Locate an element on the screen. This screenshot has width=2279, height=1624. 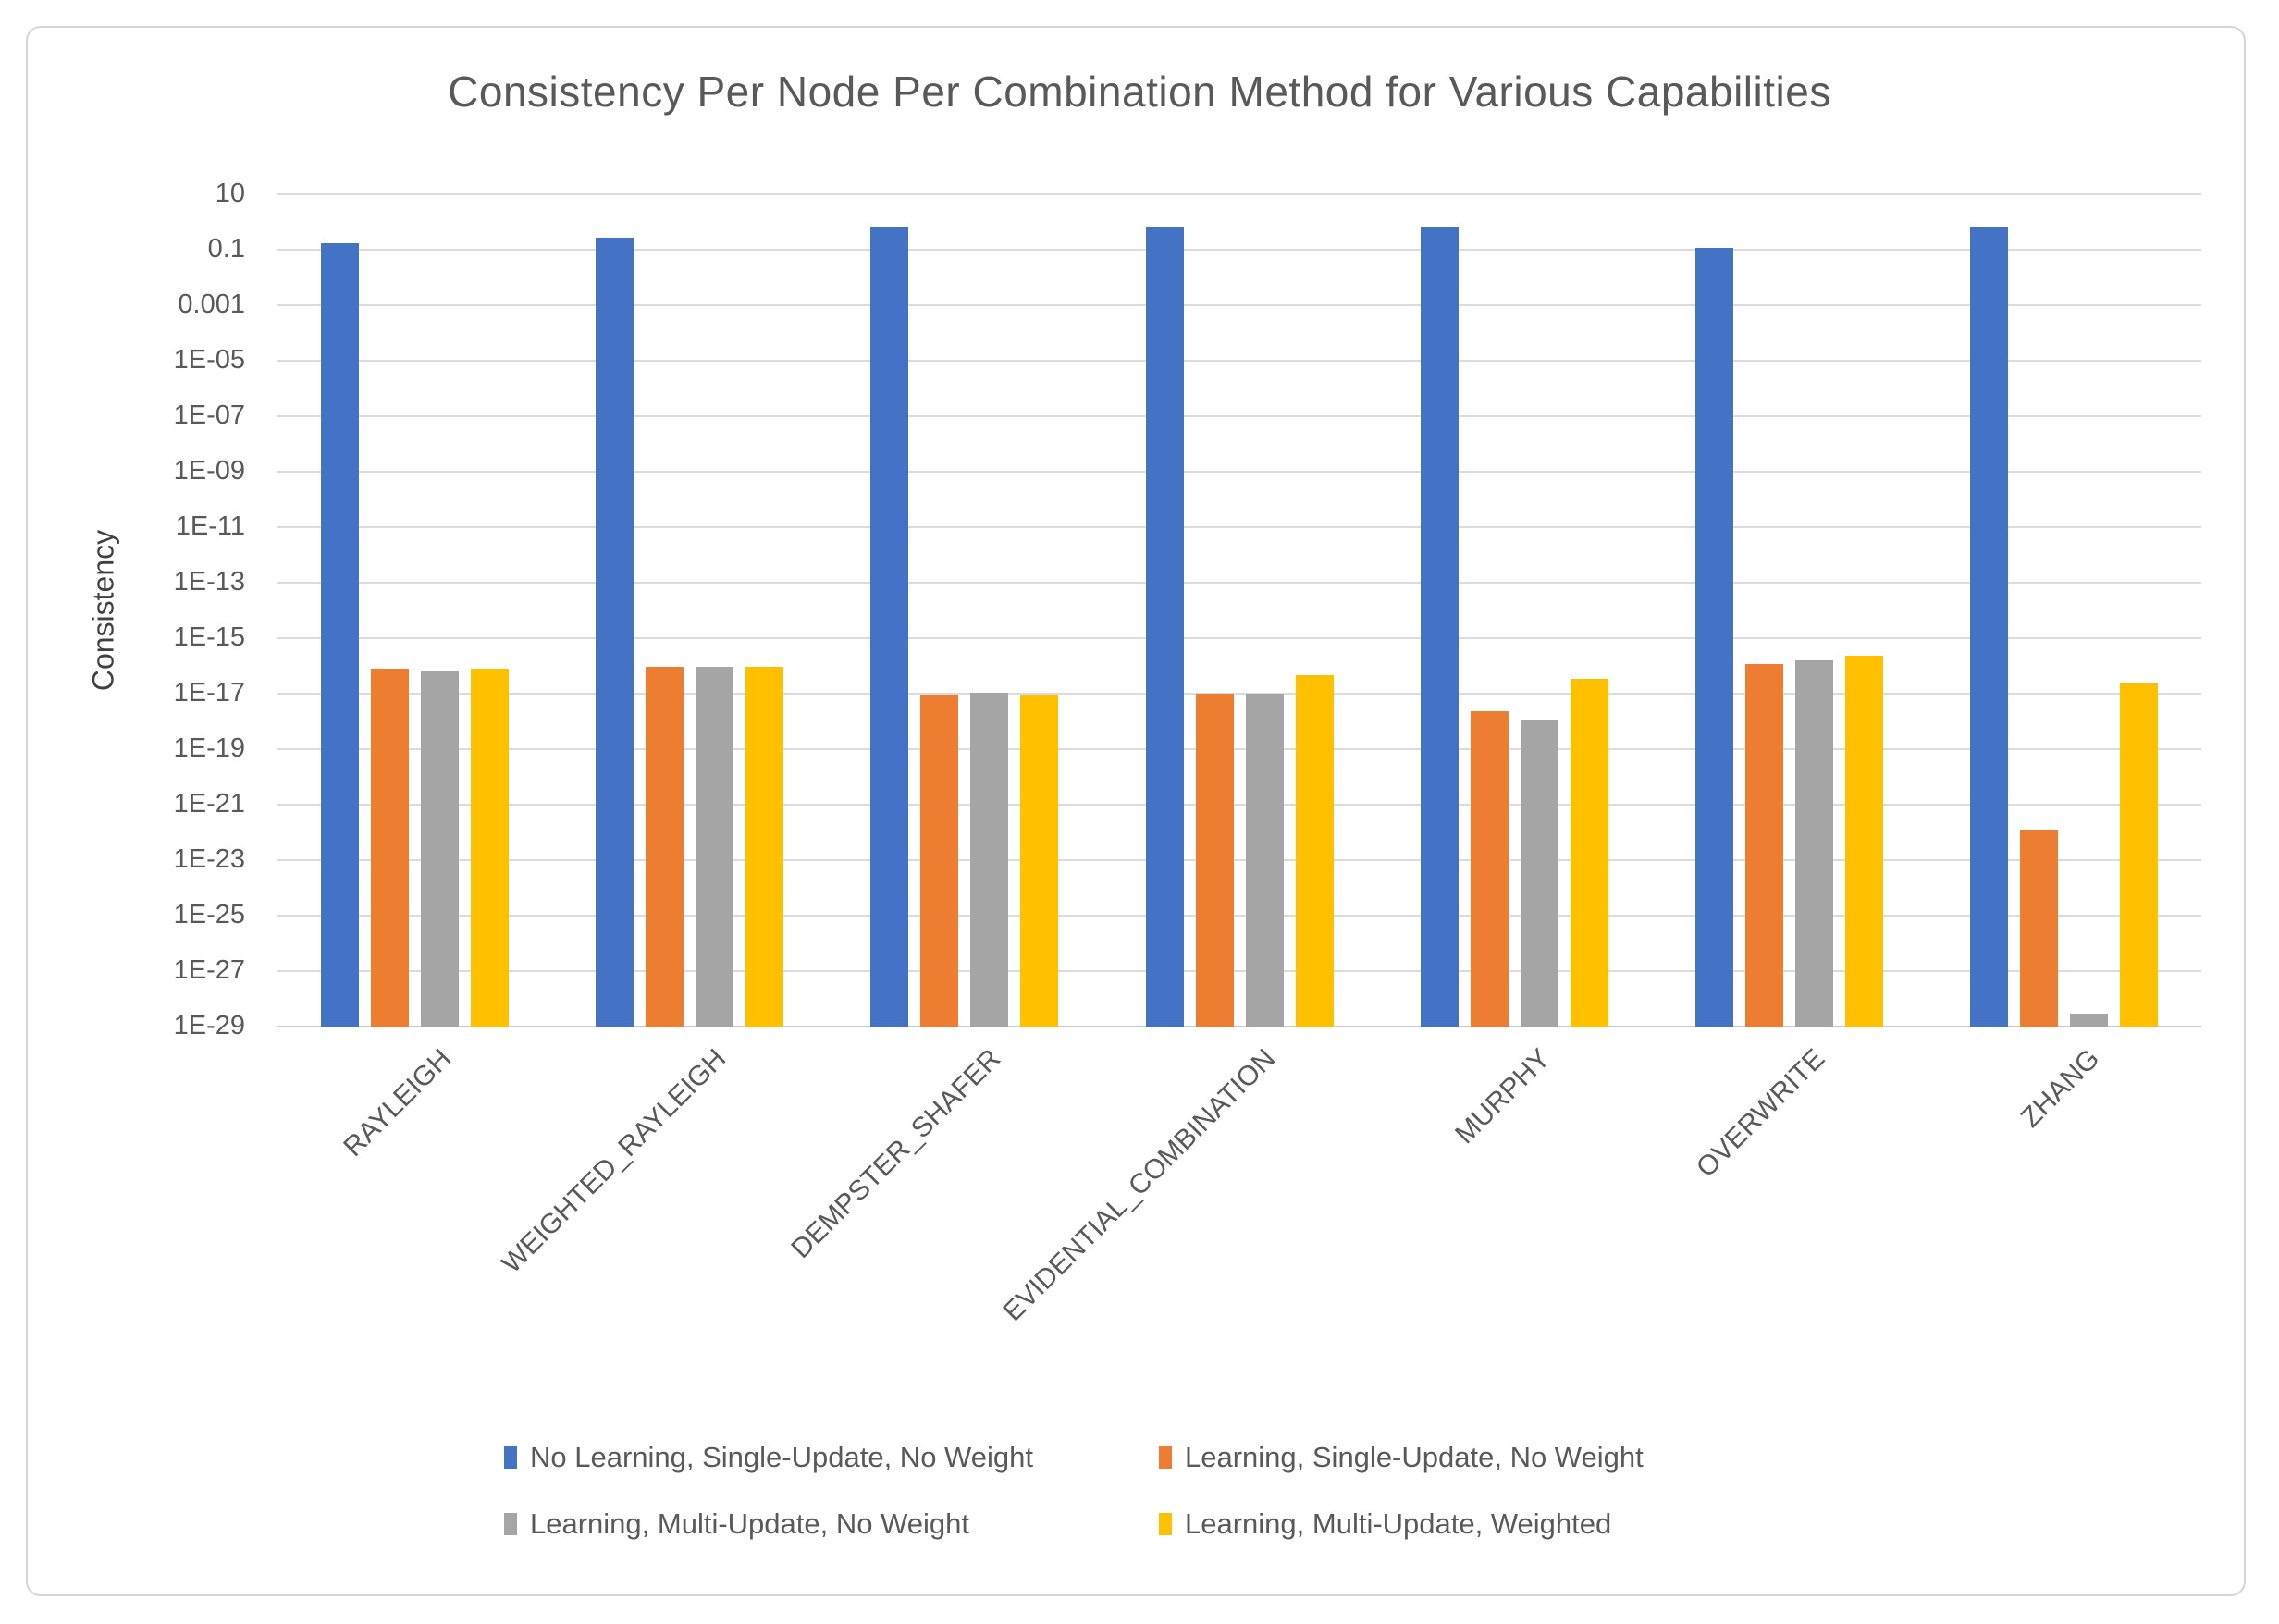
bar-evidential_combination-s1 is located at coordinates (1215, 860).